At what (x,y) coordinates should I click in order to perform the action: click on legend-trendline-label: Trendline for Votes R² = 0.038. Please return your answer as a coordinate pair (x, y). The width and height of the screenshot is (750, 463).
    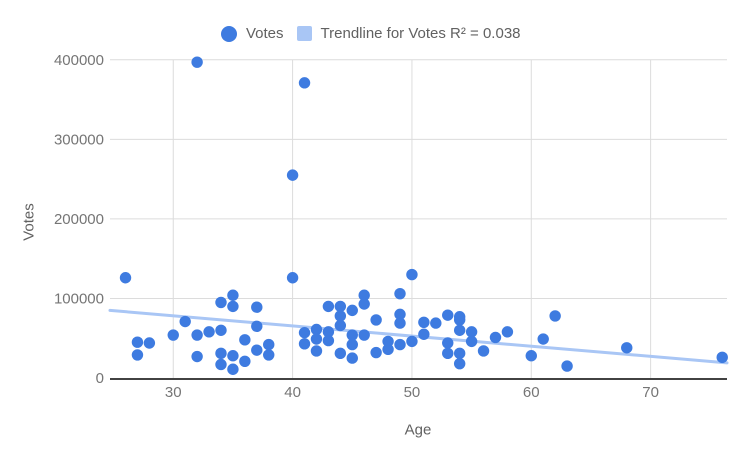
    Looking at the image, I should click on (420, 33).